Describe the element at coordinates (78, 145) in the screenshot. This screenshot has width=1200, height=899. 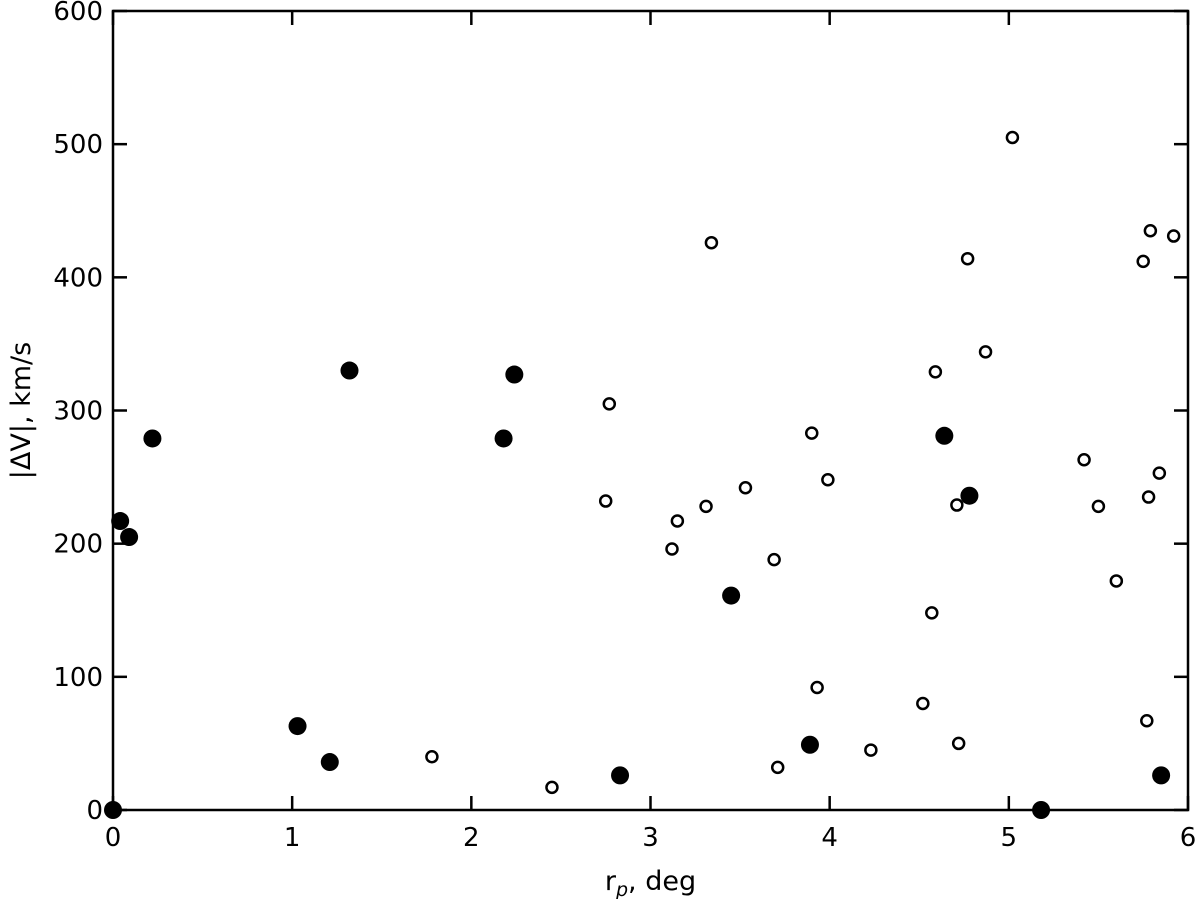
I see `y-tick-label: 500` at that location.